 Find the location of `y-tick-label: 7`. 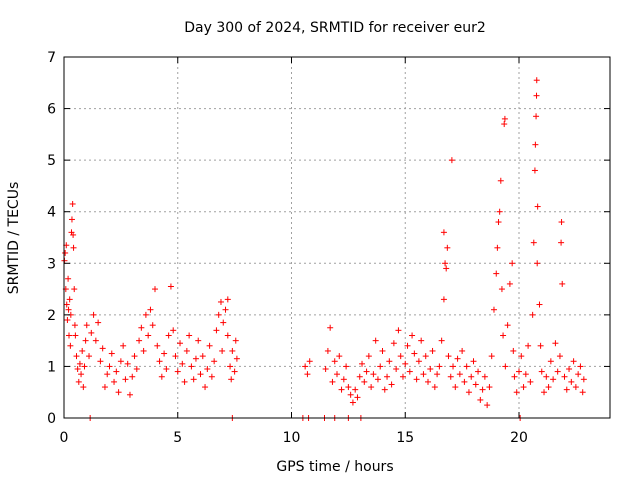

y-tick-label: 7 is located at coordinates (51, 58).